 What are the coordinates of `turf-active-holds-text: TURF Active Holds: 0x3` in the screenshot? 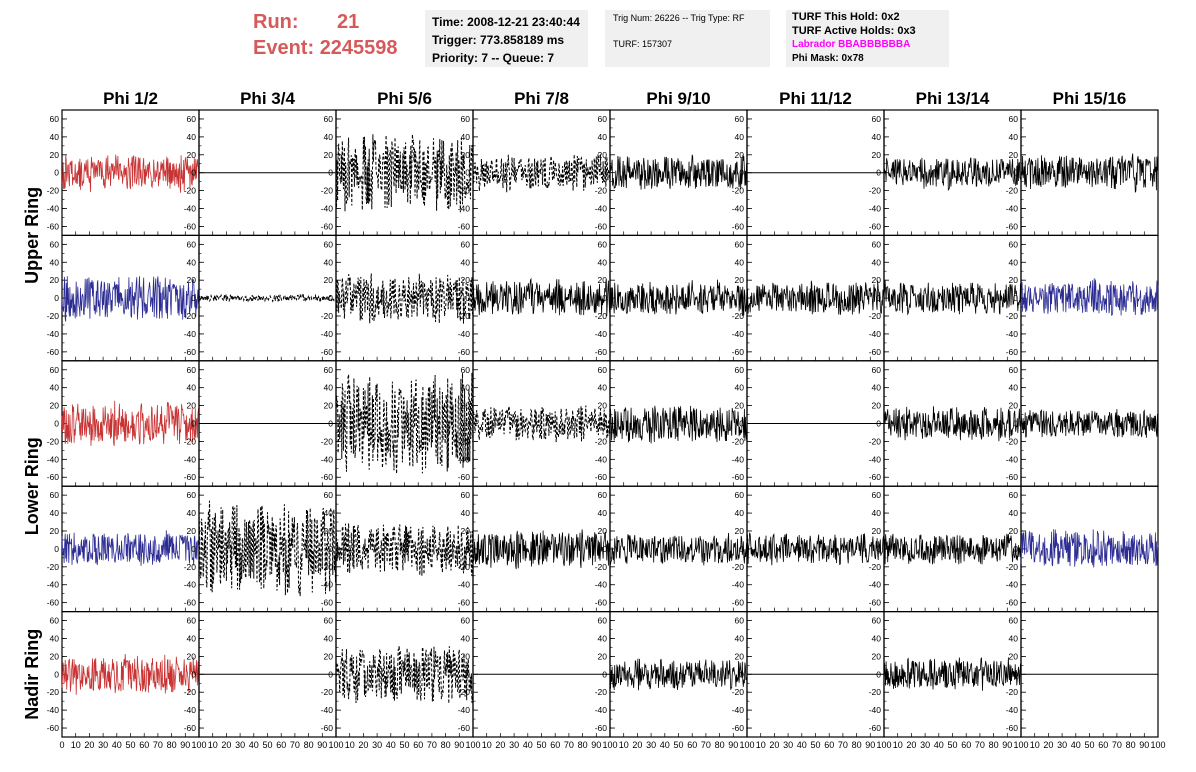 It's located at (854, 31).